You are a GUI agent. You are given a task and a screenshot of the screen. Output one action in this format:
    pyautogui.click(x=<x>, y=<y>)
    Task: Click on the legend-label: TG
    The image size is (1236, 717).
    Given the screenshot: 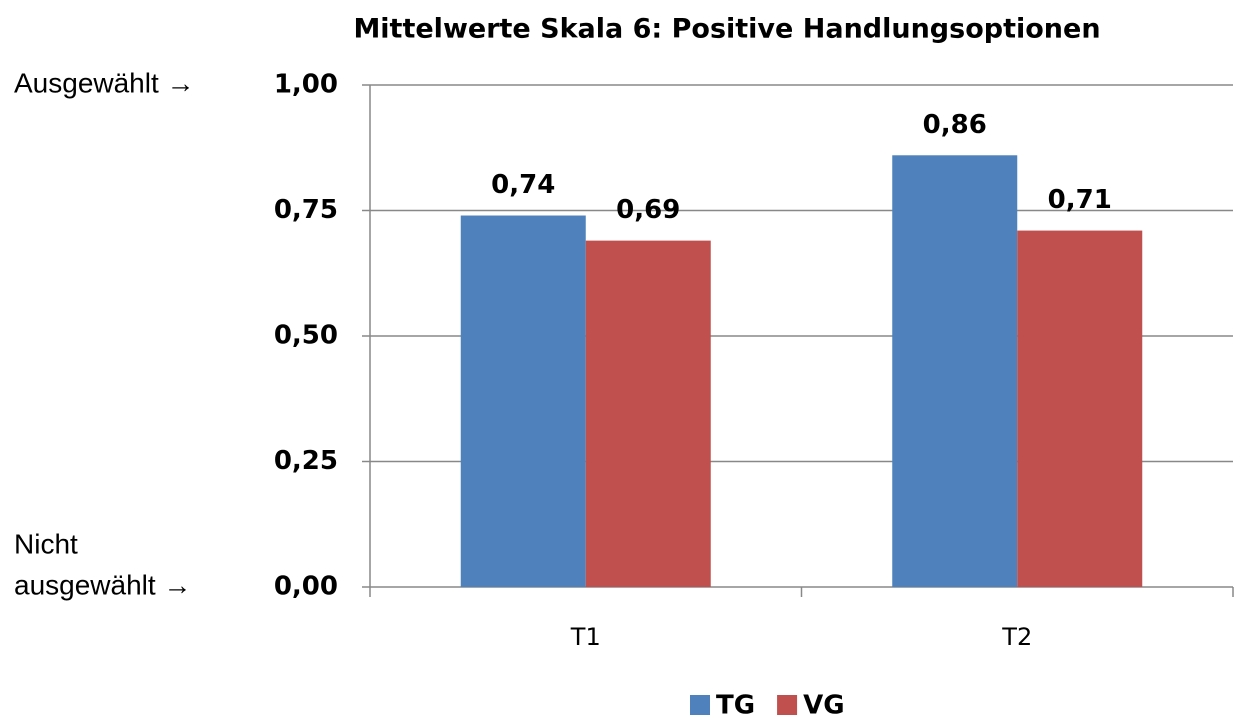 What is the action you would take?
    pyautogui.click(x=735, y=704)
    